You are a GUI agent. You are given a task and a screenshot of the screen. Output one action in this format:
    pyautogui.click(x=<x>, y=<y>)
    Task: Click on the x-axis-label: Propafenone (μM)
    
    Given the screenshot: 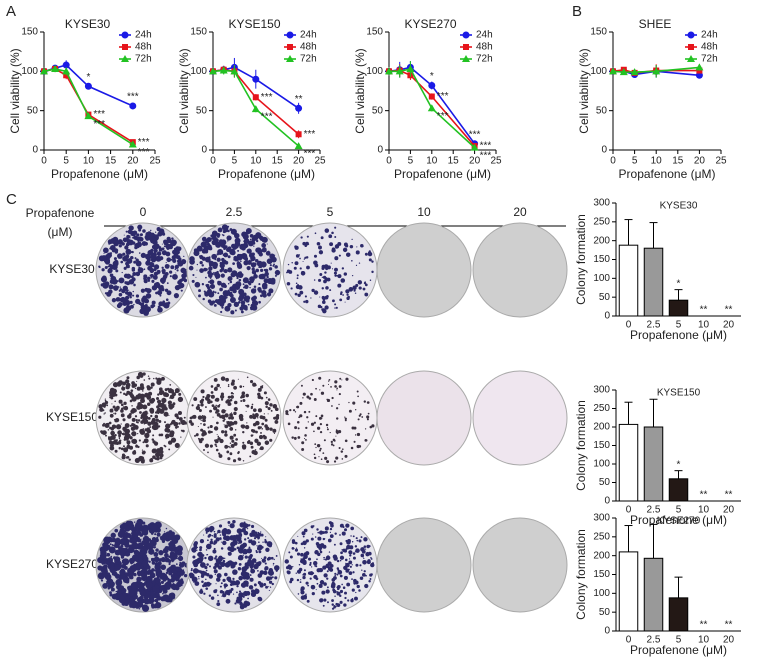 What is the action you would take?
    pyautogui.click(x=667, y=174)
    